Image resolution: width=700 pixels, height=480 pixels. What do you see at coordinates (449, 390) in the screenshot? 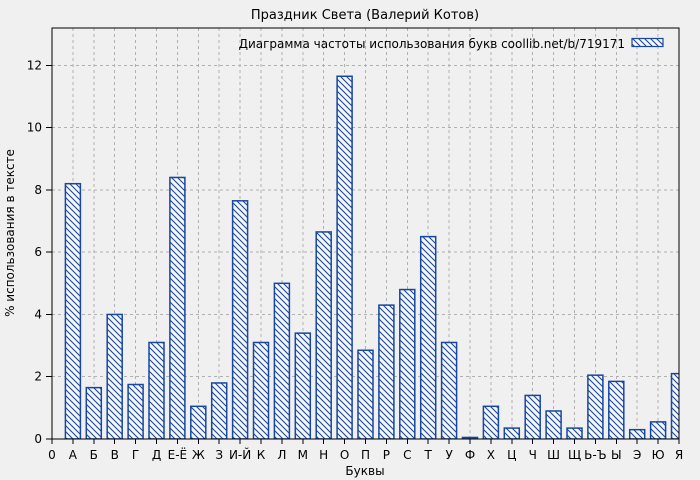
I see `bar-У` at bounding box center [449, 390].